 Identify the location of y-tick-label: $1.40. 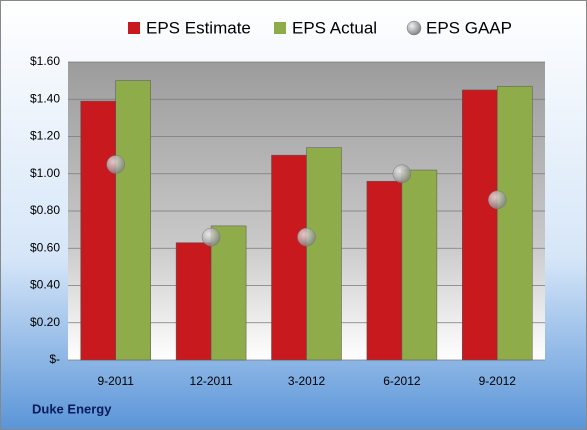
(45, 98).